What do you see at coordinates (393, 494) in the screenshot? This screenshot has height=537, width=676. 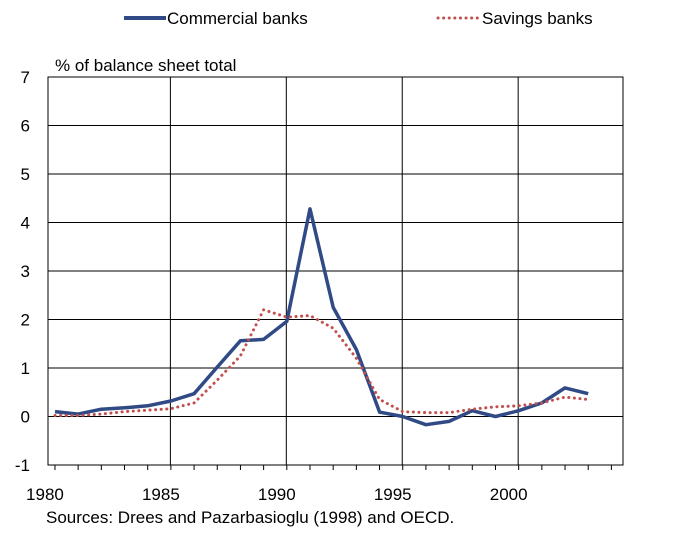 I see `x-tick-label: 1995` at bounding box center [393, 494].